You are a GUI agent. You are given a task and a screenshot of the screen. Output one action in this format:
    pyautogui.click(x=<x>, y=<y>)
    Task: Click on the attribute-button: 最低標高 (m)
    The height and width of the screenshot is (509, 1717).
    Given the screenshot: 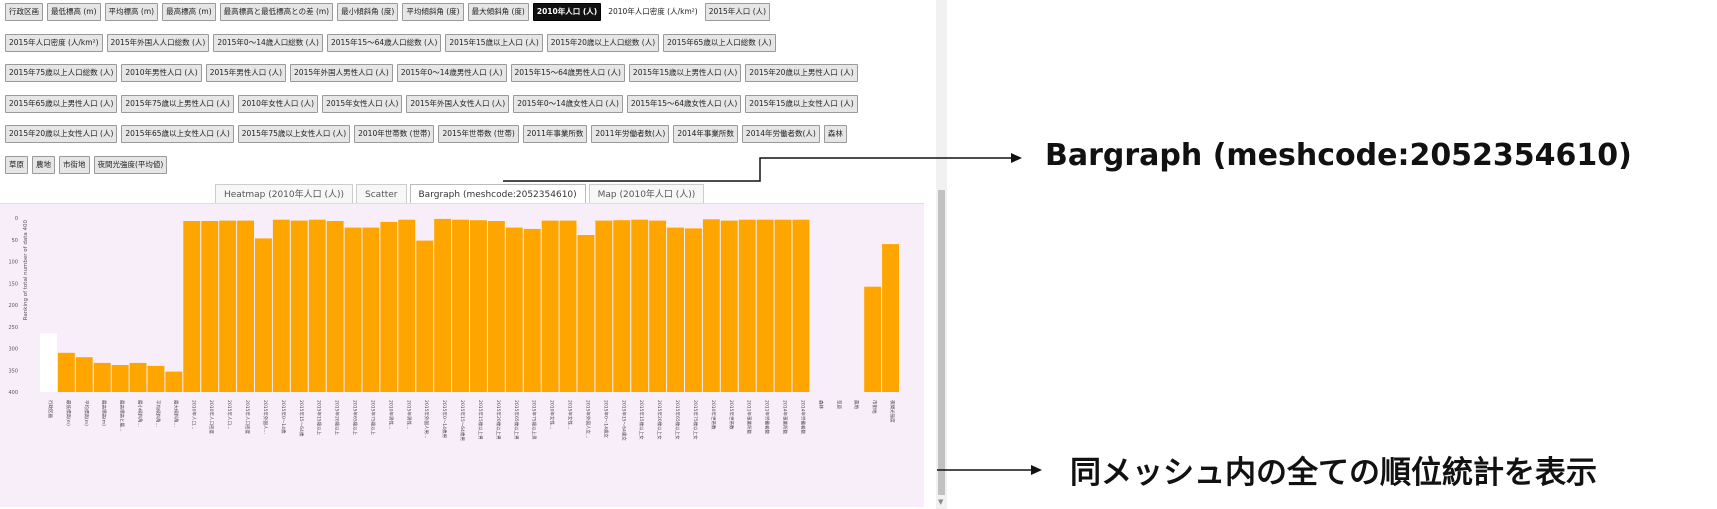 What is the action you would take?
    pyautogui.click(x=74, y=12)
    